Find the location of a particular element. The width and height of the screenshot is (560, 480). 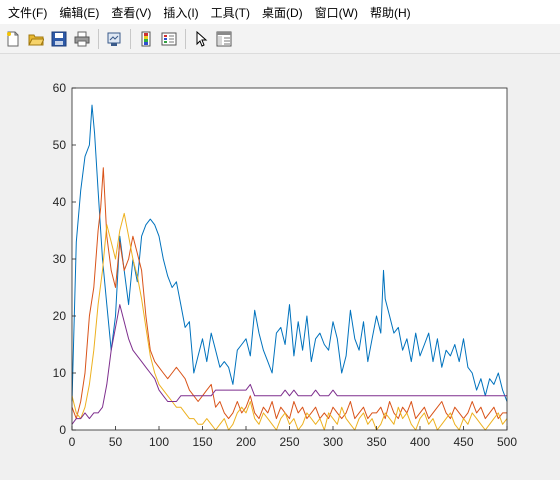

toolbar is located at coordinates (280, 39).